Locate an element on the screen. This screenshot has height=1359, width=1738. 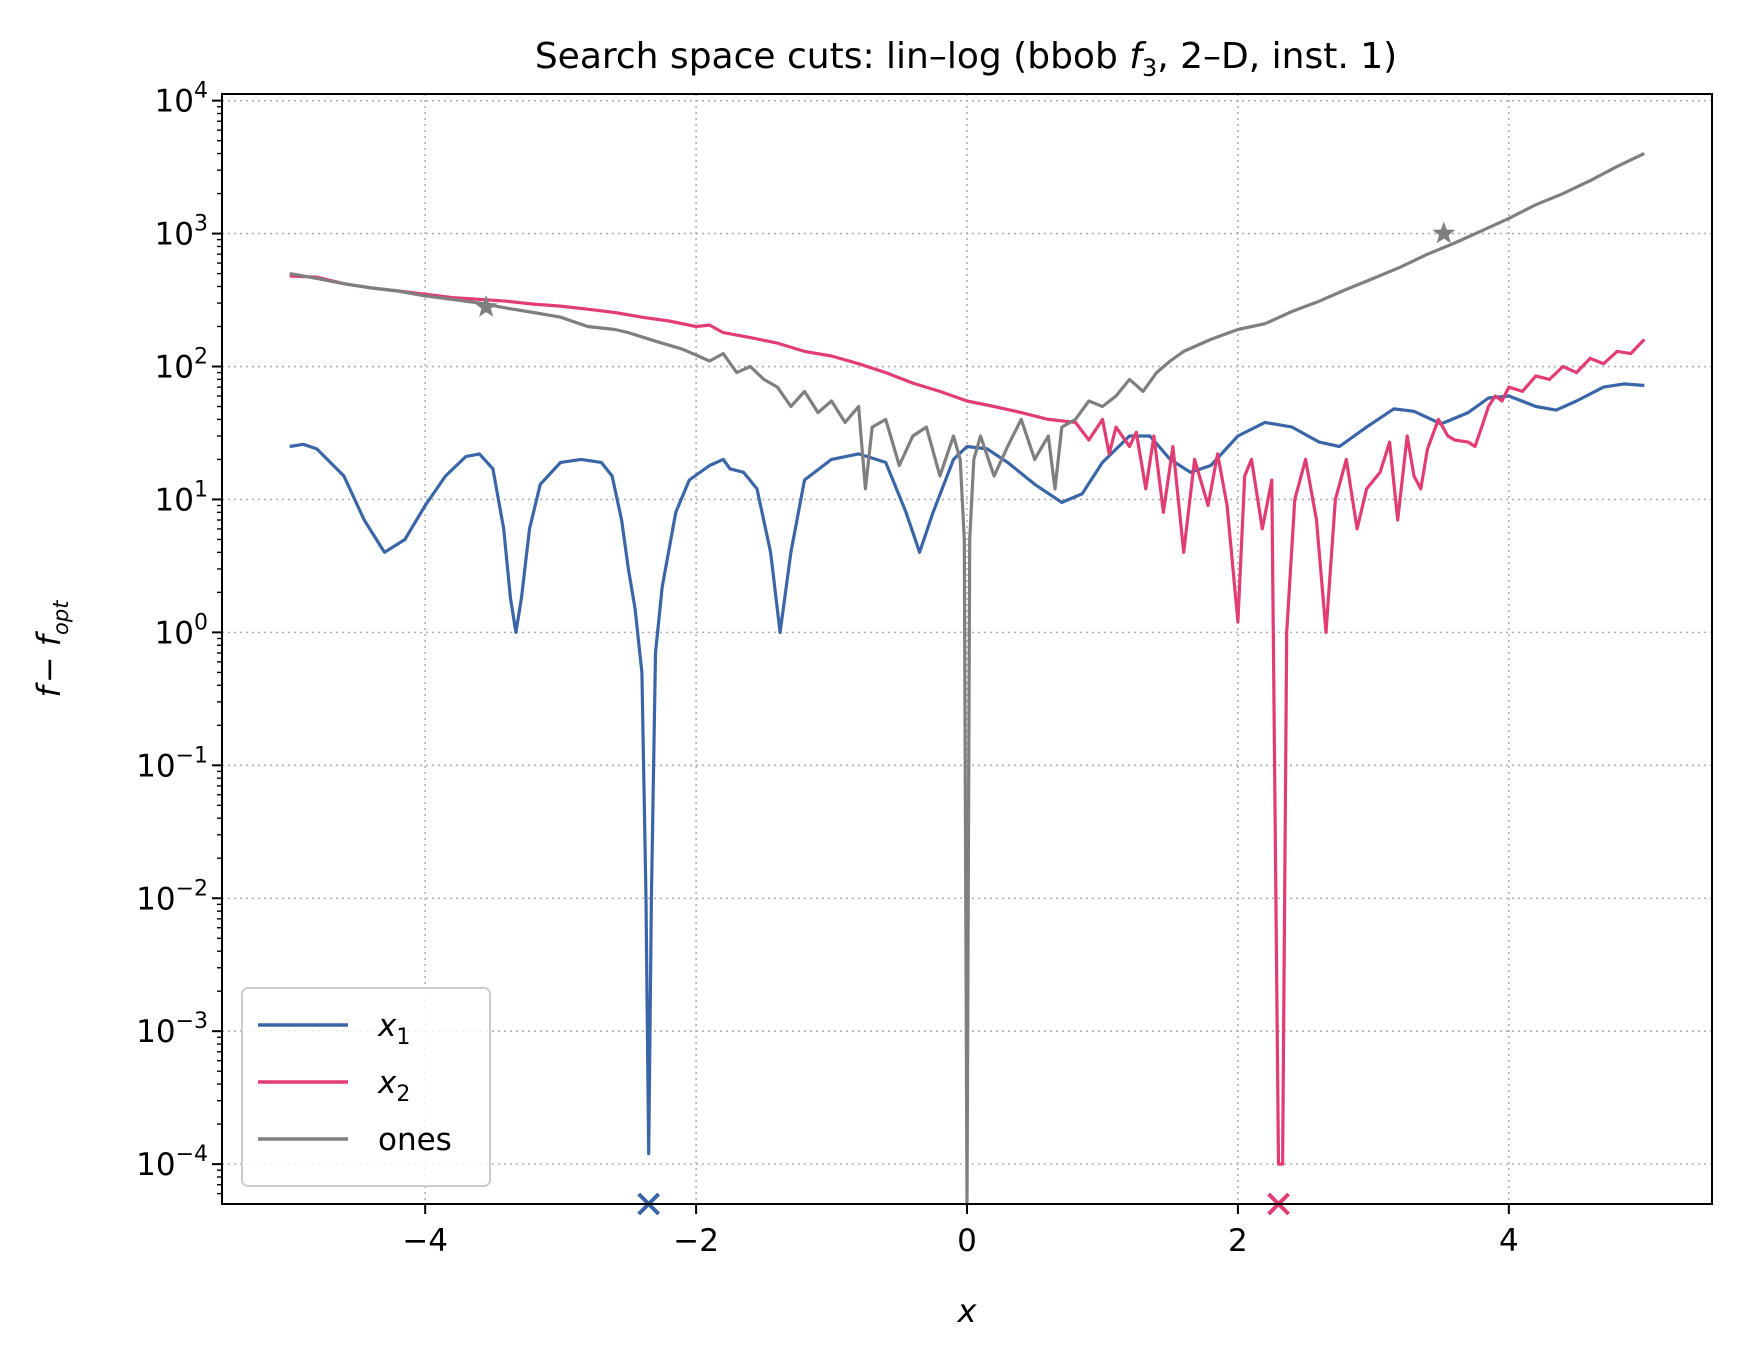
legend-box is located at coordinates (366, 1087).